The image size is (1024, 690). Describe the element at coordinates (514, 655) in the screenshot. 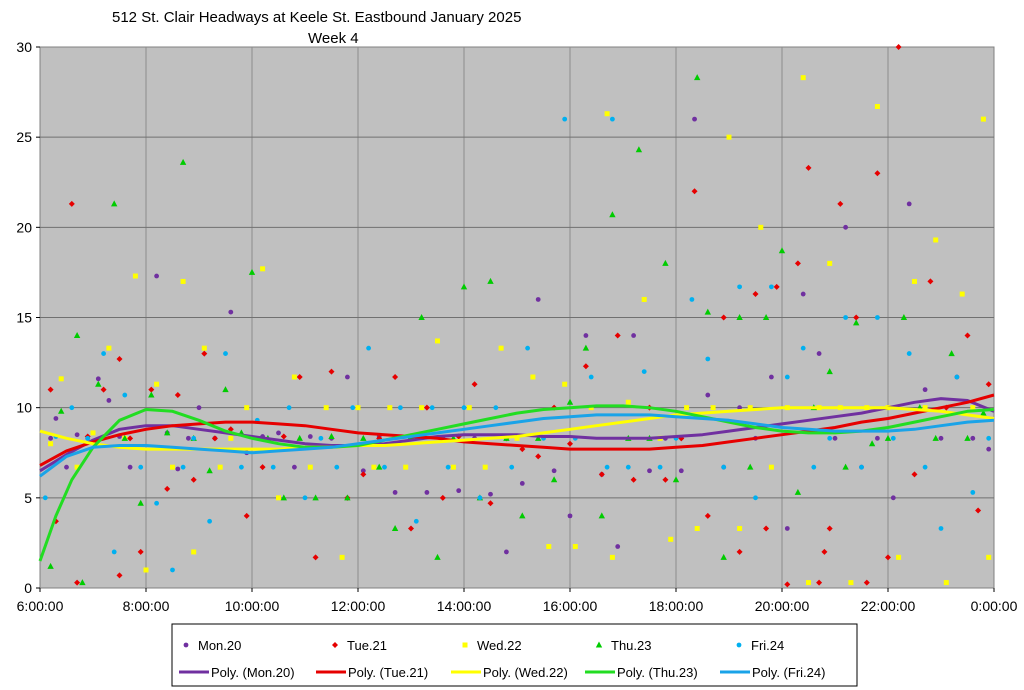

I see `legend-box` at that location.